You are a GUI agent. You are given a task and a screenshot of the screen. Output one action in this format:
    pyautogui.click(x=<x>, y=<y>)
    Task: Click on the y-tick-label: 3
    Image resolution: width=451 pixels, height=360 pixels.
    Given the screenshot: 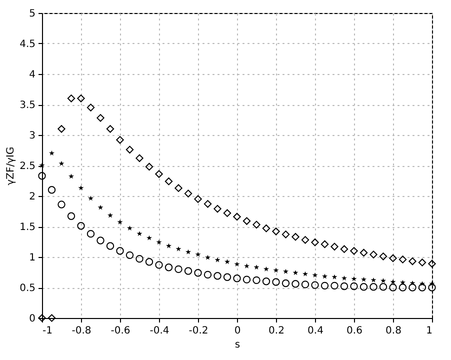 What is the action you would take?
    pyautogui.click(x=32, y=136)
    